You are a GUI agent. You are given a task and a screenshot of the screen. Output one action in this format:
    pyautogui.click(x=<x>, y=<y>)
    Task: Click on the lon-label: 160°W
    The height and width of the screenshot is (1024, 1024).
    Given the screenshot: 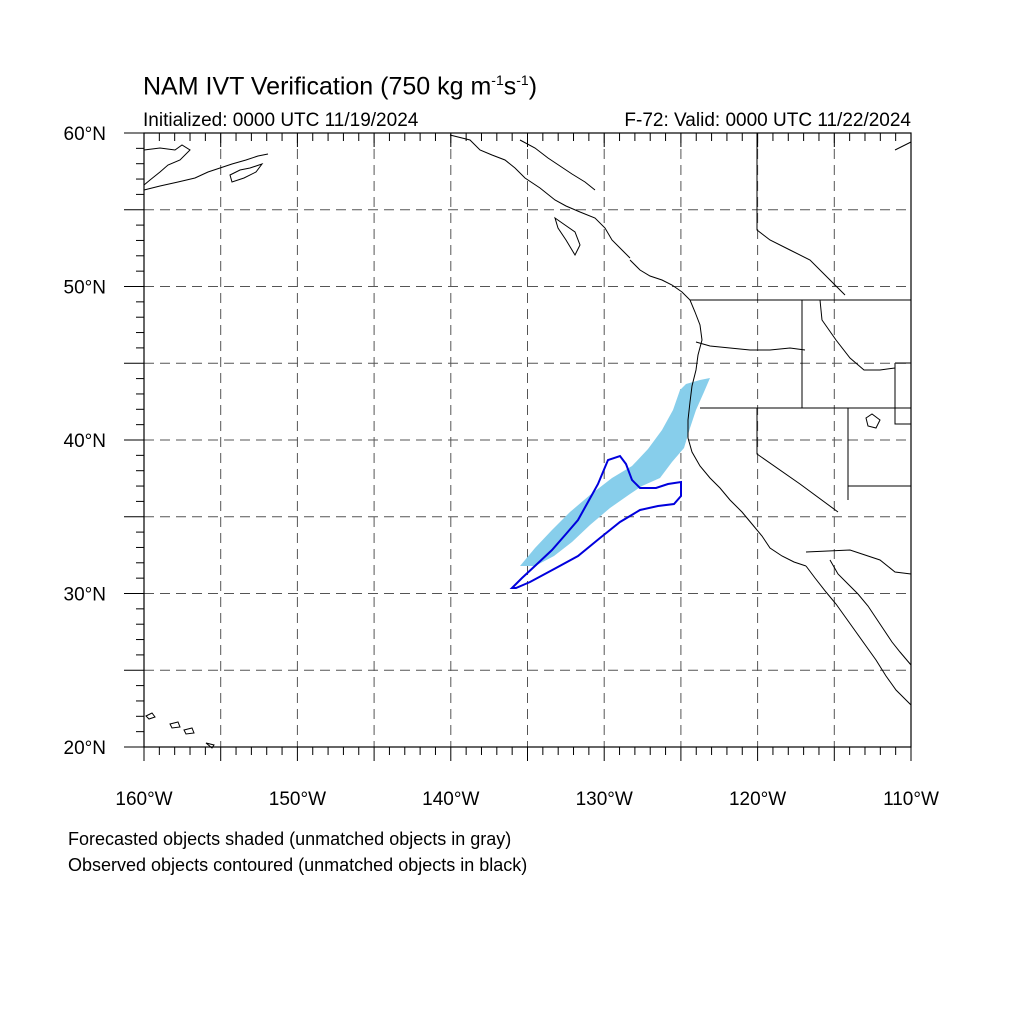 What is the action you would take?
    pyautogui.click(x=143, y=799)
    